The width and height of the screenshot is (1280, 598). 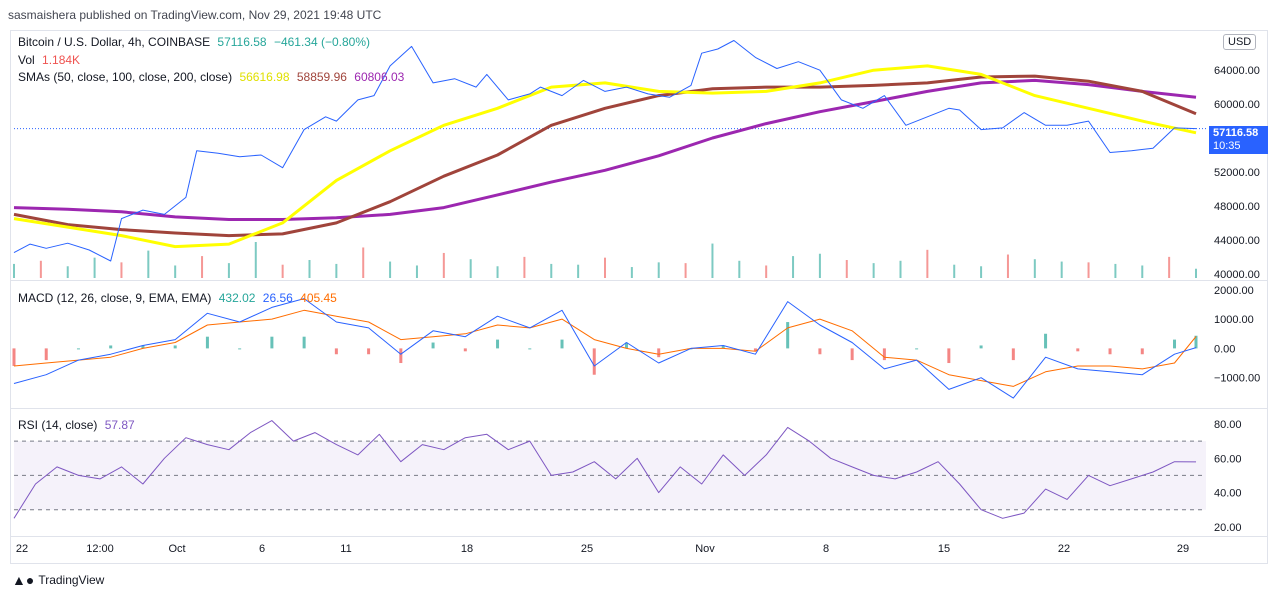 What do you see at coordinates (176, 549) in the screenshot?
I see `time-axis-tick-label: Oct` at bounding box center [176, 549].